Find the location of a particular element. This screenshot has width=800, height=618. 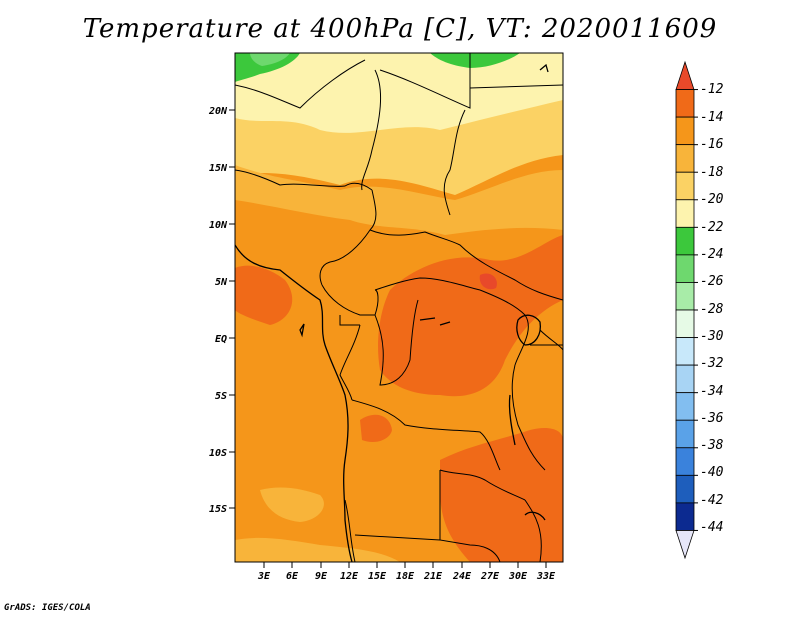

colorbar-label: -20 is located at coordinates (712, 199).